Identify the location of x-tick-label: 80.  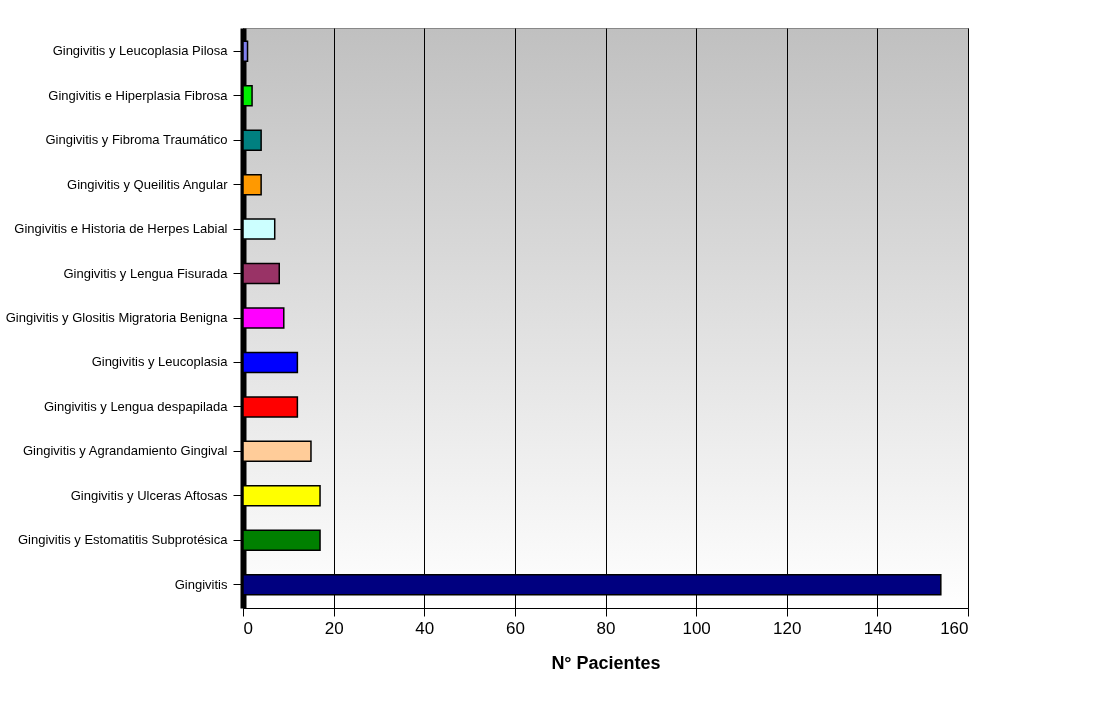
(606, 628).